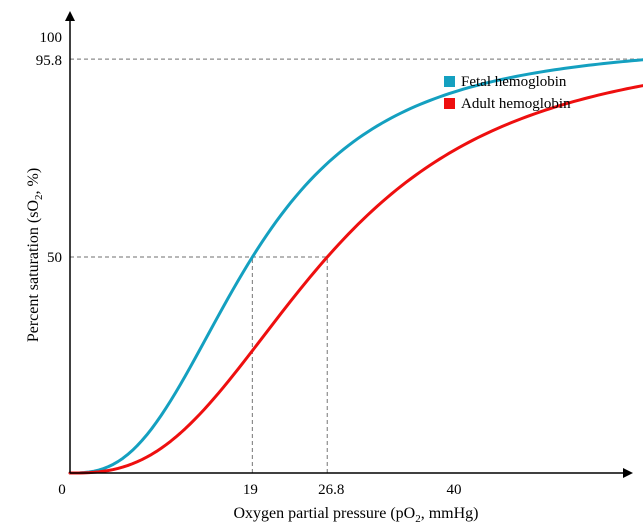 This screenshot has height=532, width=643. I want to click on y-tick-label: 100, so click(51, 38).